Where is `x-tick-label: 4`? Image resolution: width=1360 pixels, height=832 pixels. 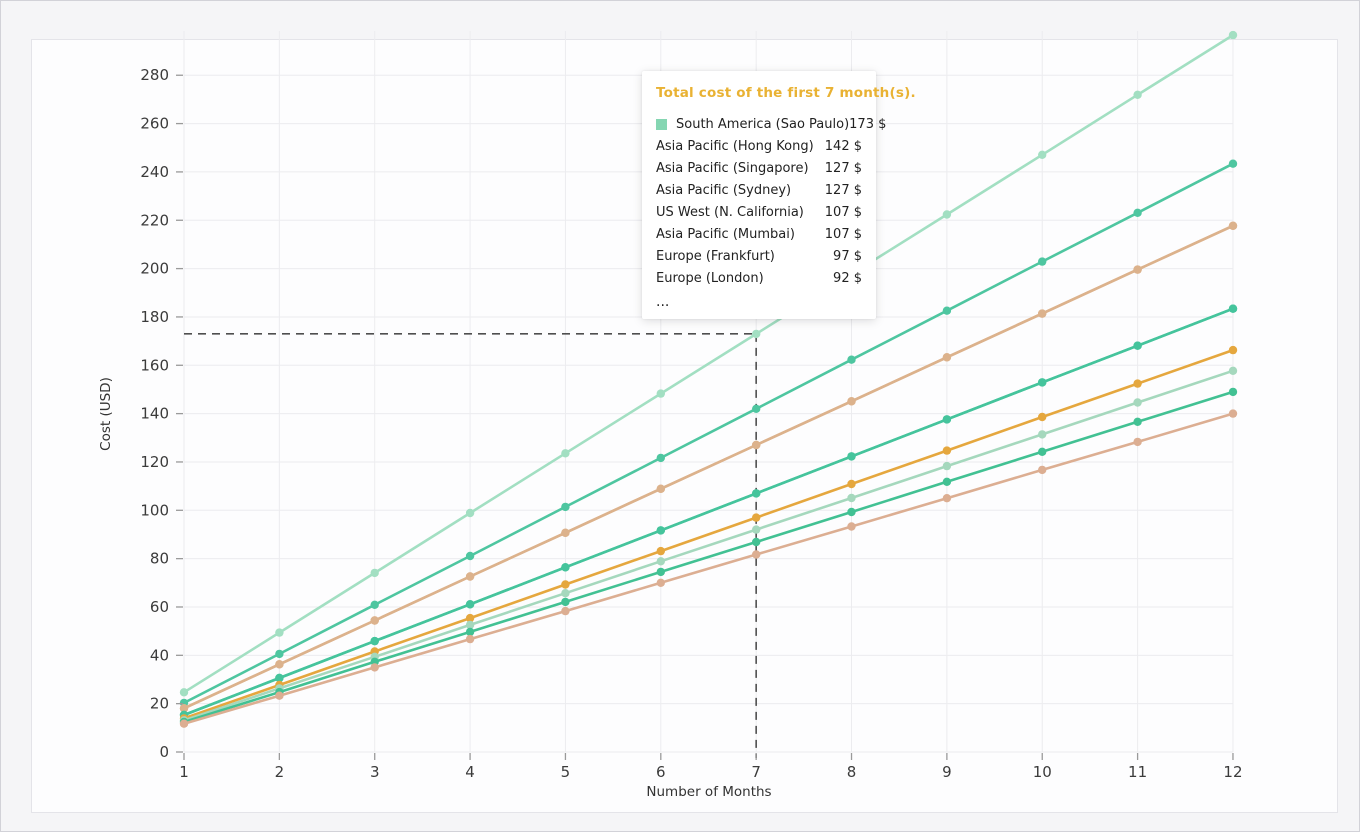 x-tick-label: 4 is located at coordinates (470, 772).